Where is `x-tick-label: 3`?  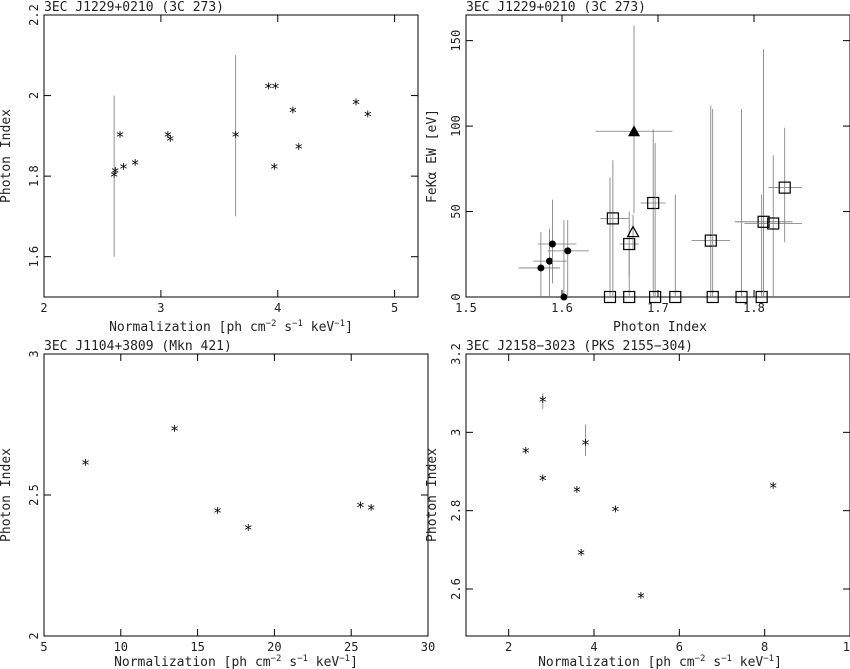
x-tick-label: 3 is located at coordinates (160, 308).